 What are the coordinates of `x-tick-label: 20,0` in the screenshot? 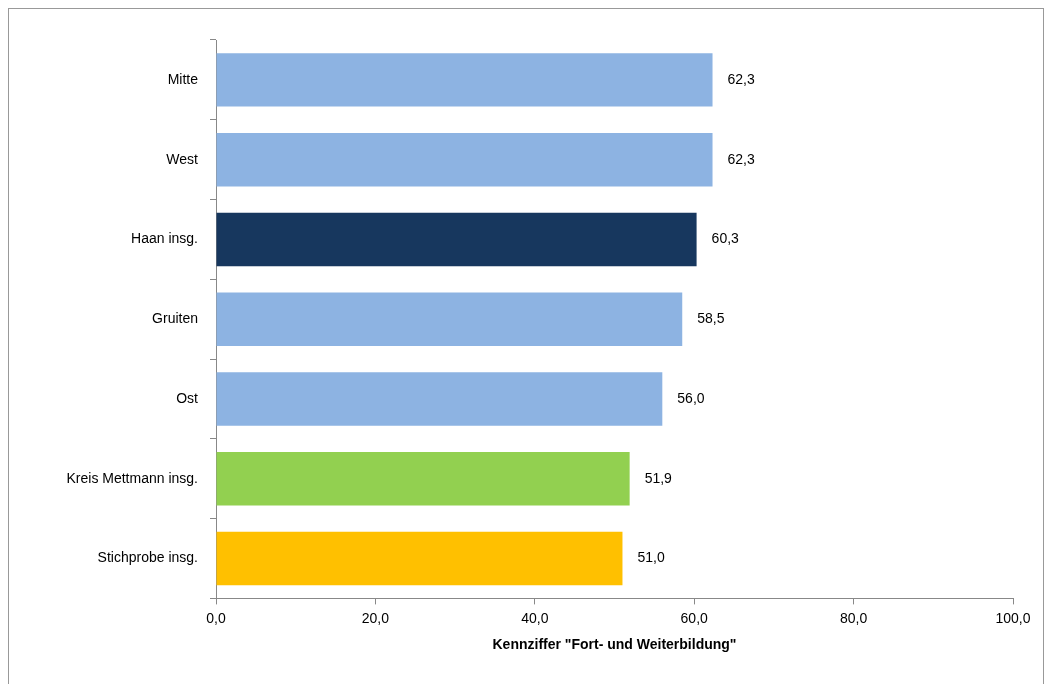 It's located at (375, 617).